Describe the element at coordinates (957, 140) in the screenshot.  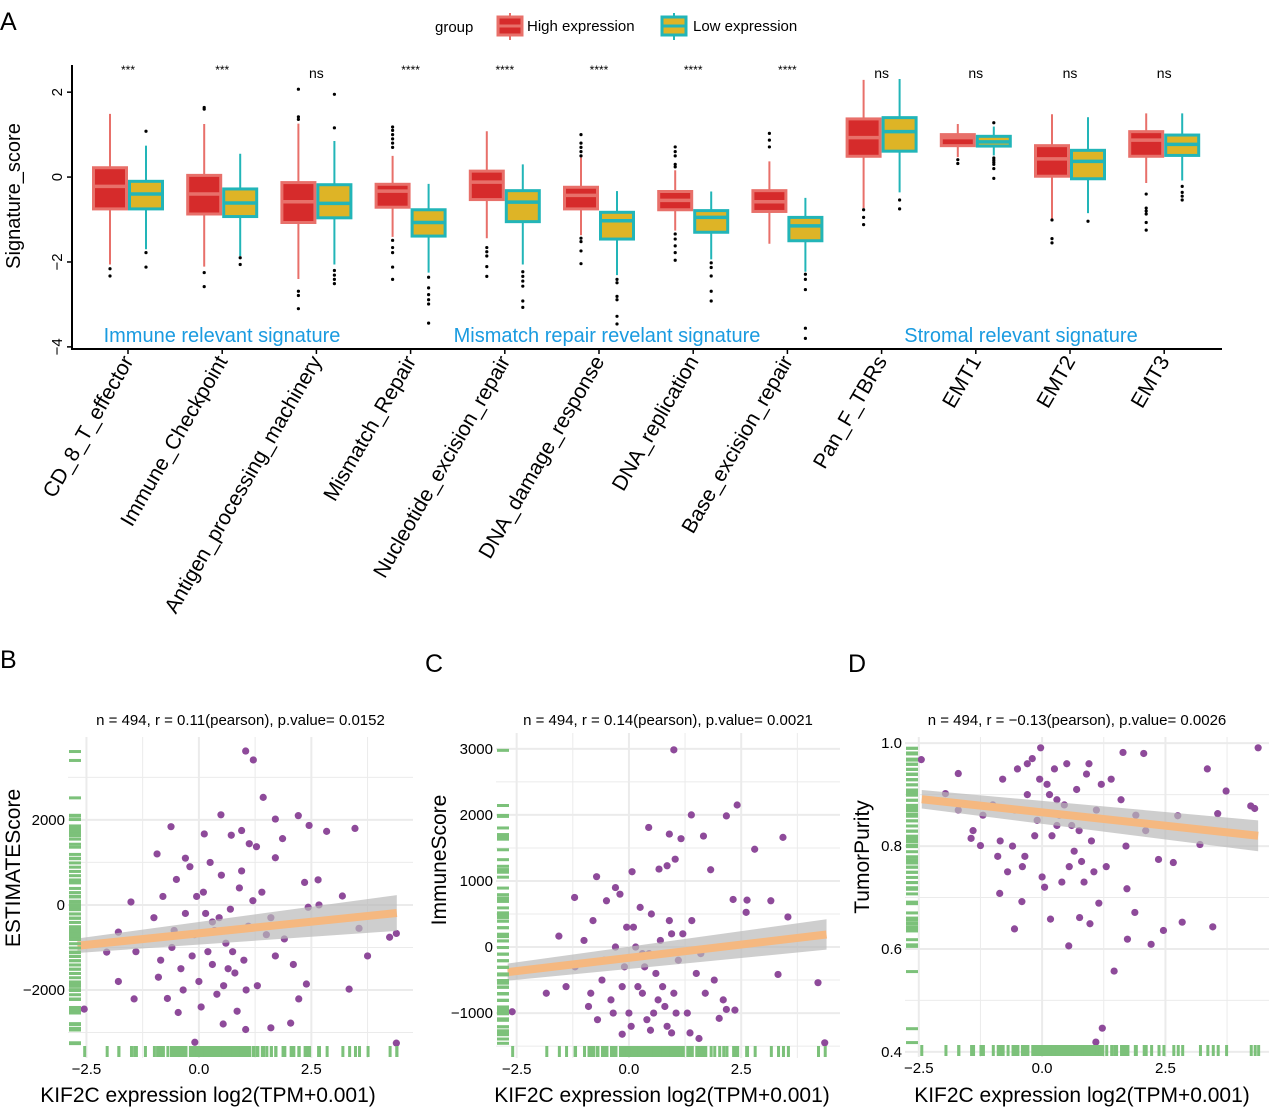
I see `box-high` at that location.